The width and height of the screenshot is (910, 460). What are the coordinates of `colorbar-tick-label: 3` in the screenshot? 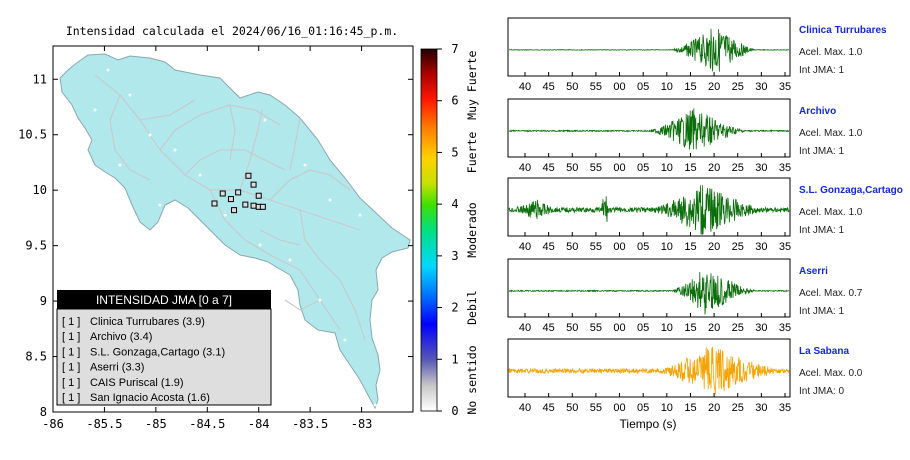 It's located at (454, 256).